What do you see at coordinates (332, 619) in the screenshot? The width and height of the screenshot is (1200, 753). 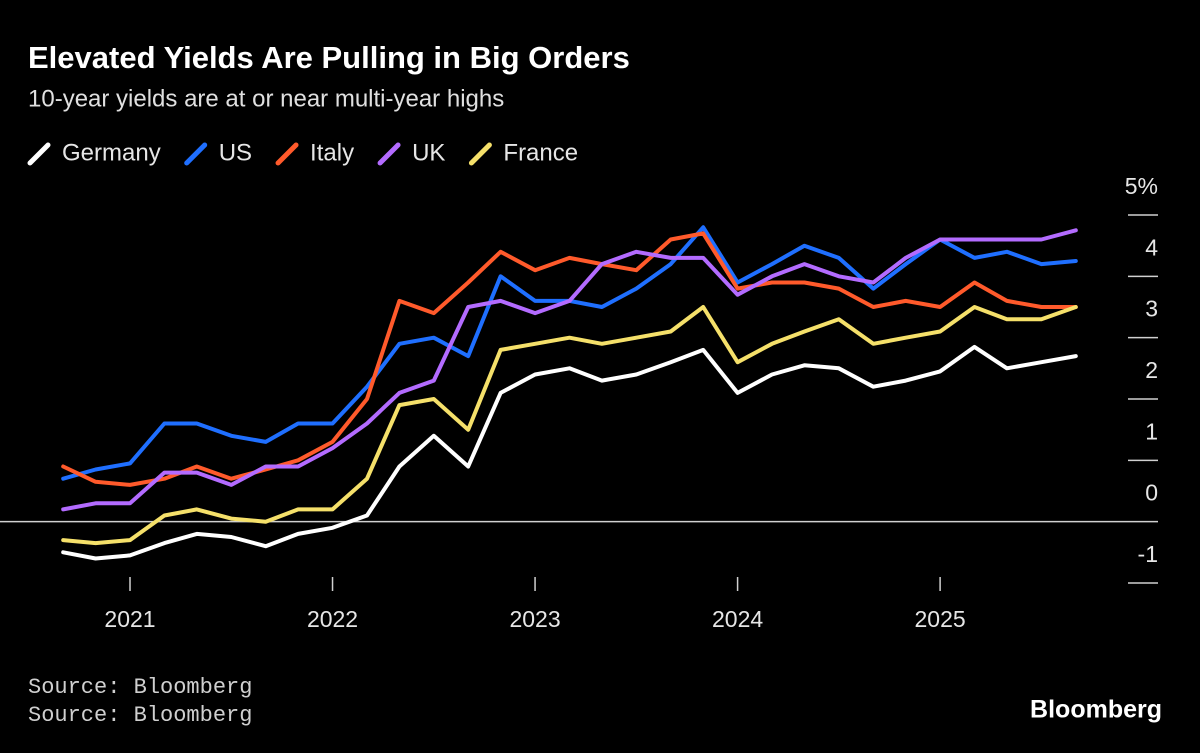 I see `x-tick-label: 2022` at bounding box center [332, 619].